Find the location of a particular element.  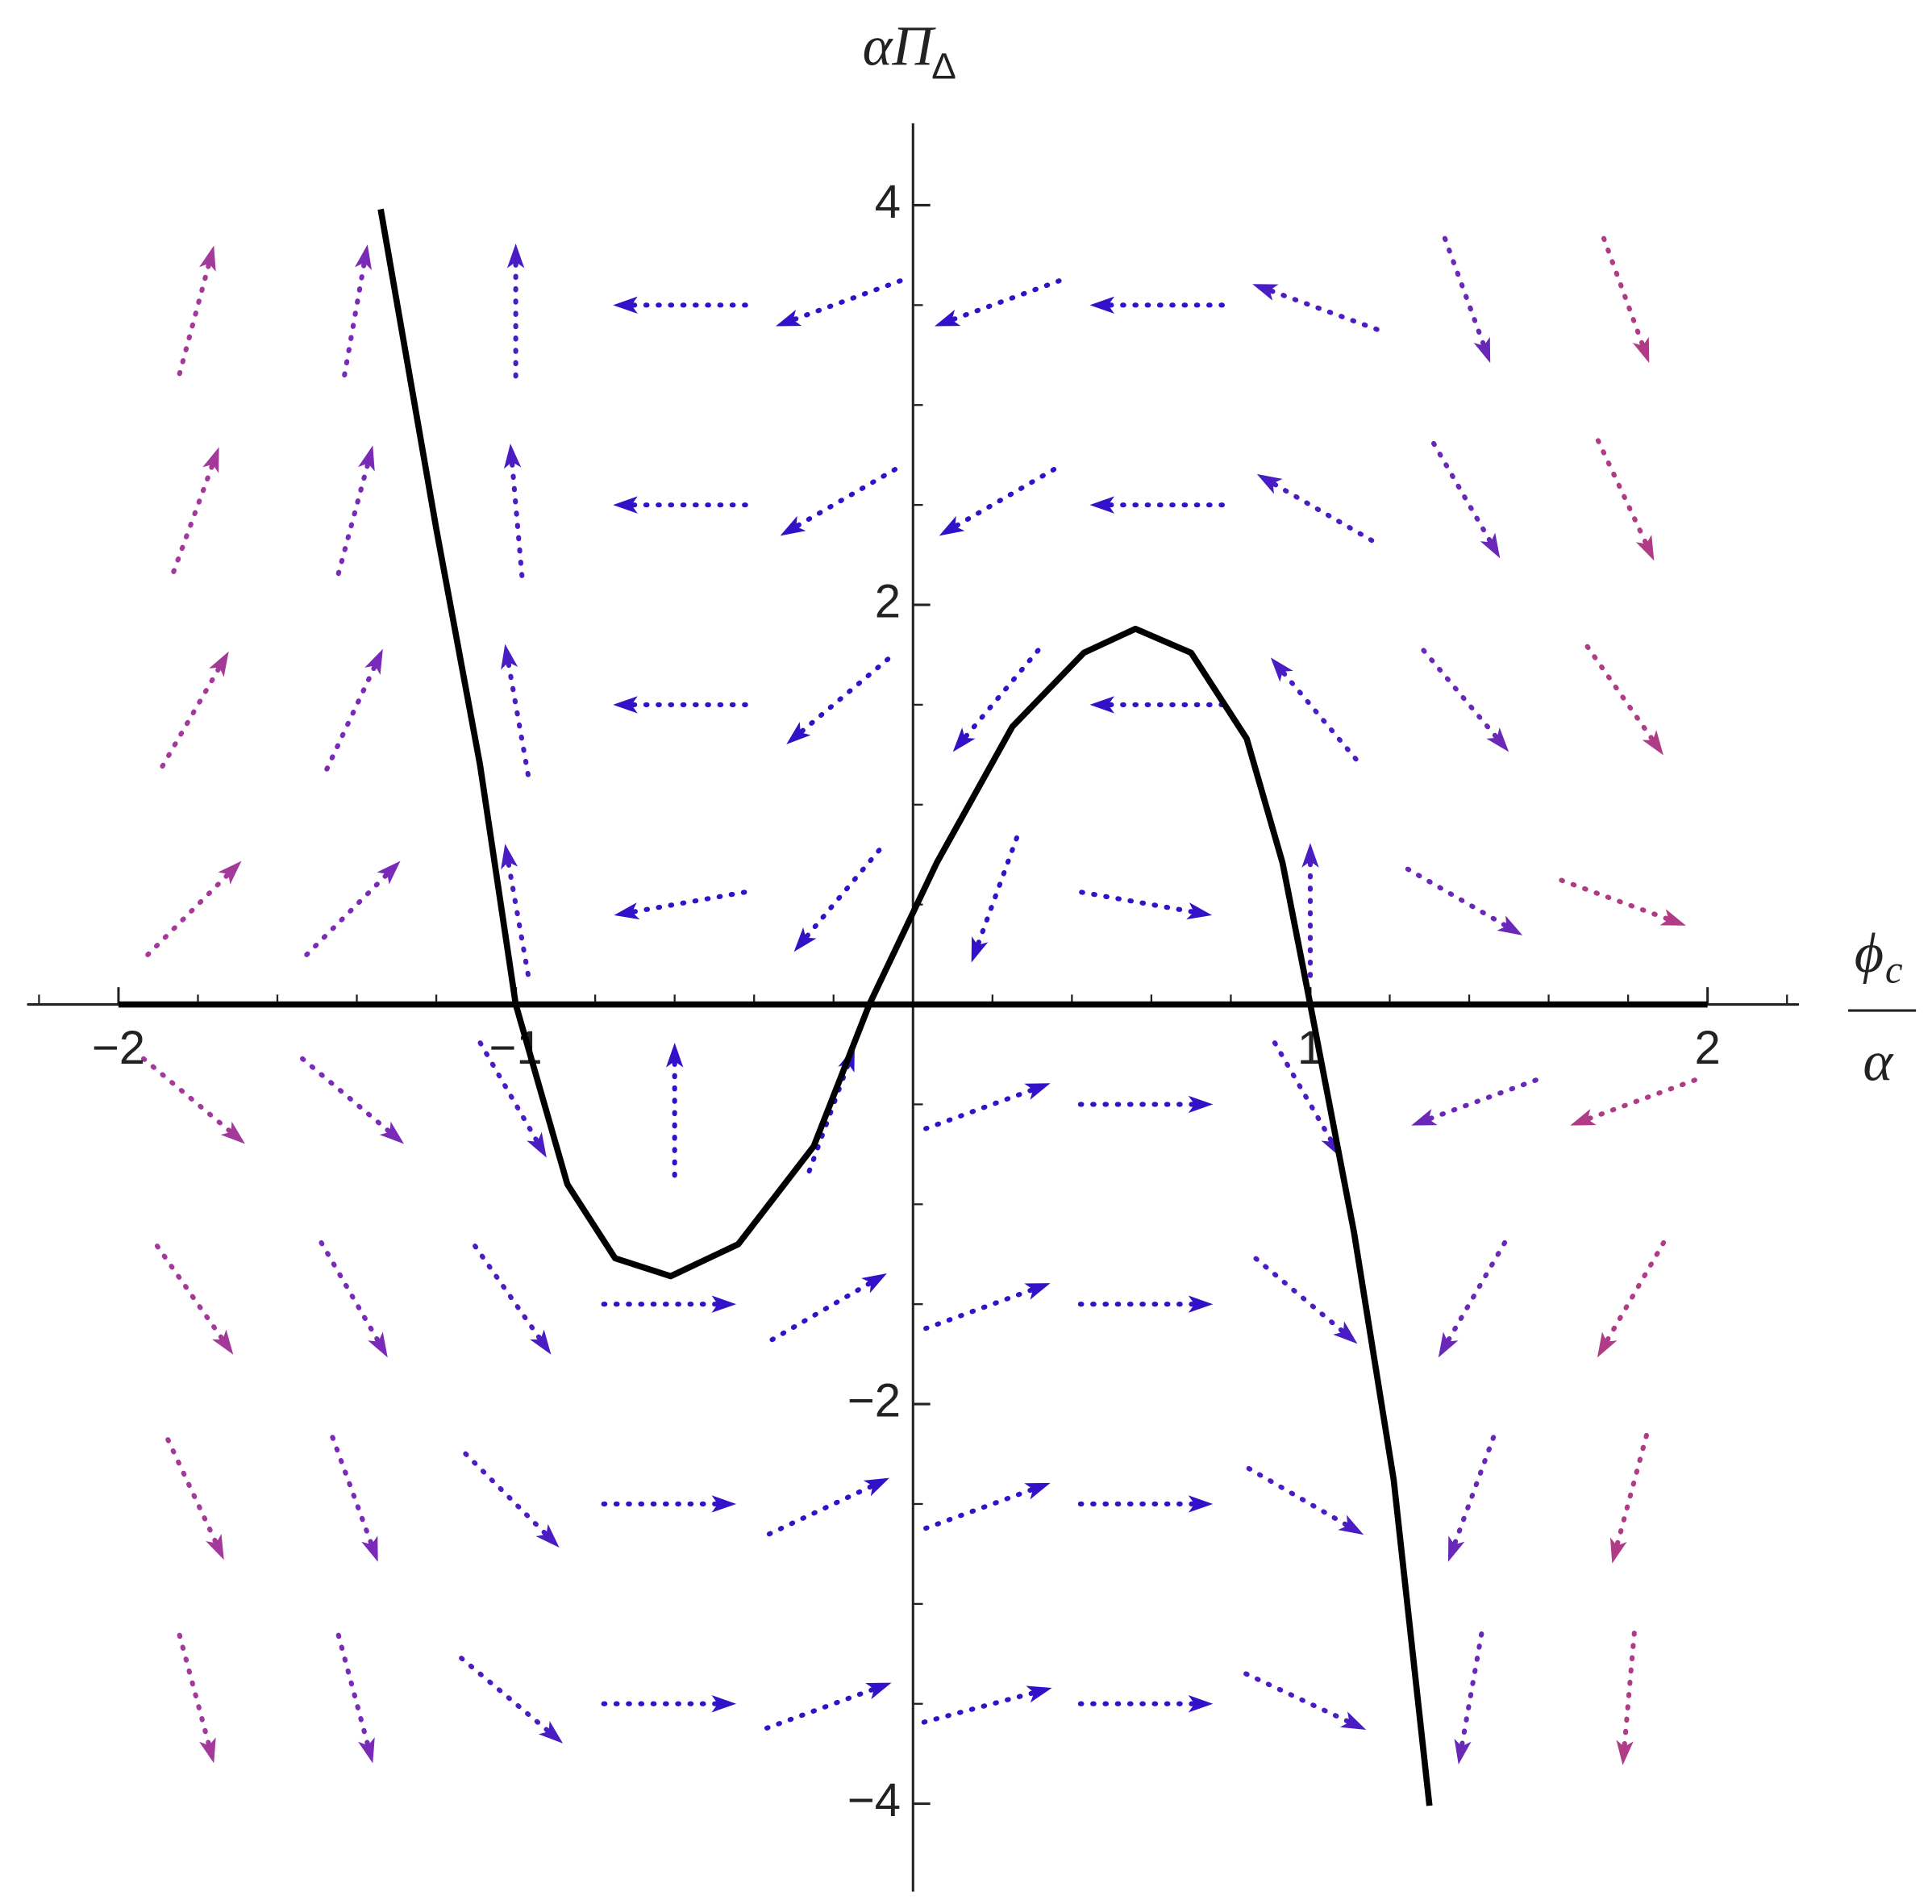

x-tick-label: −2 is located at coordinates (119, 1048).